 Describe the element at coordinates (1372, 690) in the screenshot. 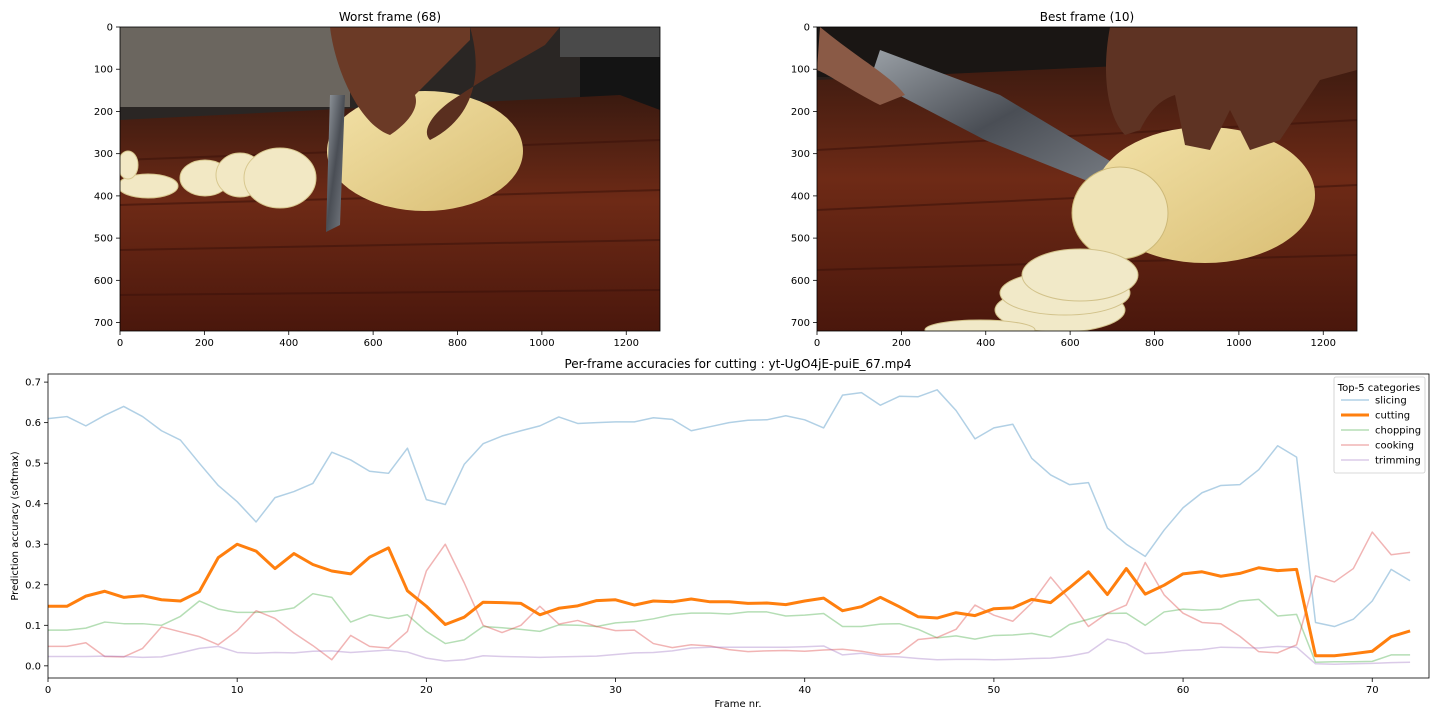

I see `x-tick-label: 70` at that location.